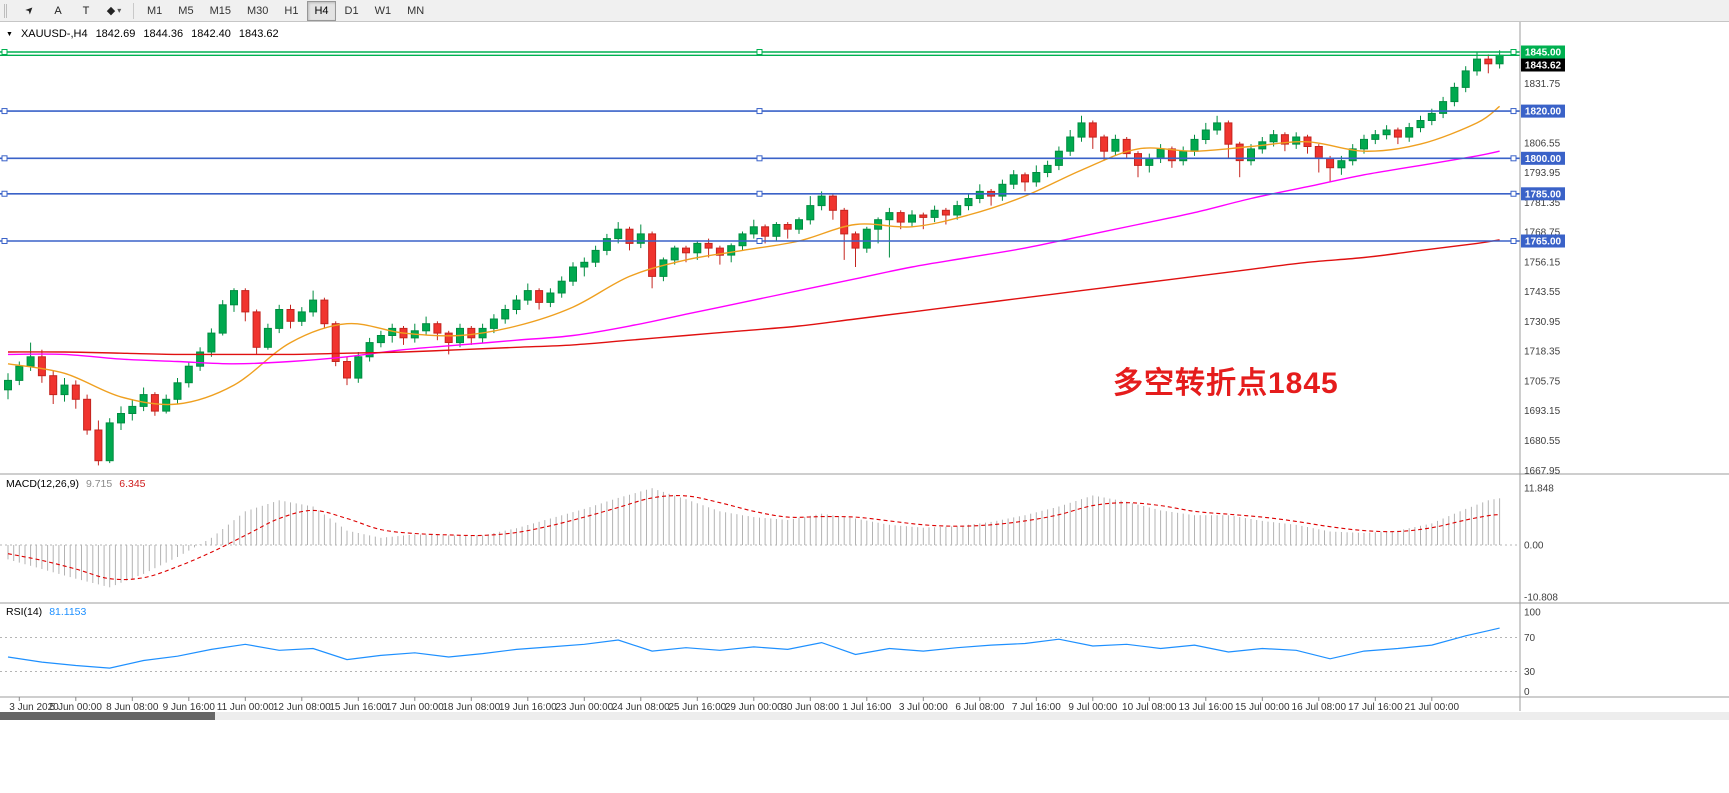 This screenshot has width=1729, height=793. Describe the element at coordinates (1542, 84) in the screenshot. I see `svg-text: 1831.75` at that location.